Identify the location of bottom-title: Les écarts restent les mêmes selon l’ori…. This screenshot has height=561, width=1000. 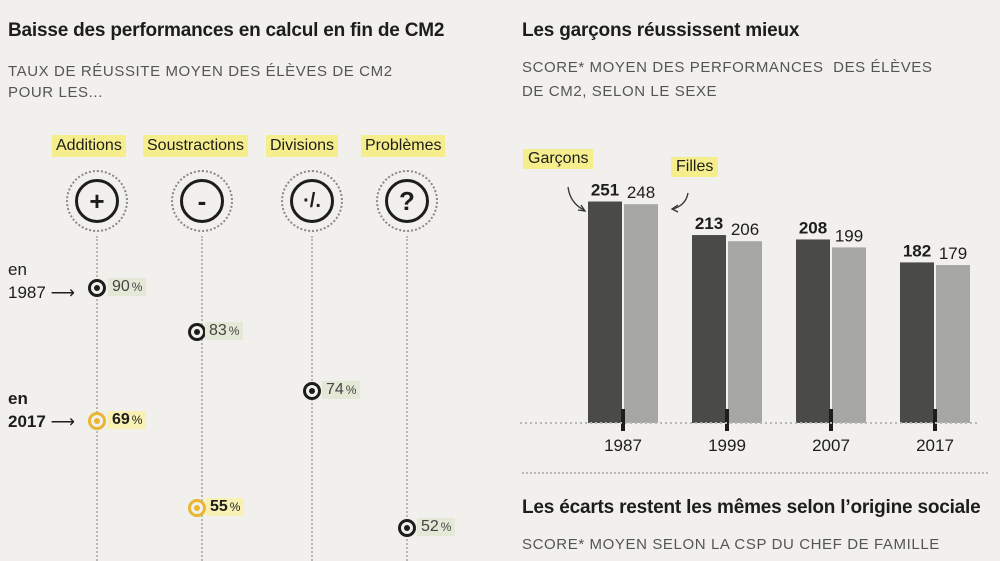
(751, 507).